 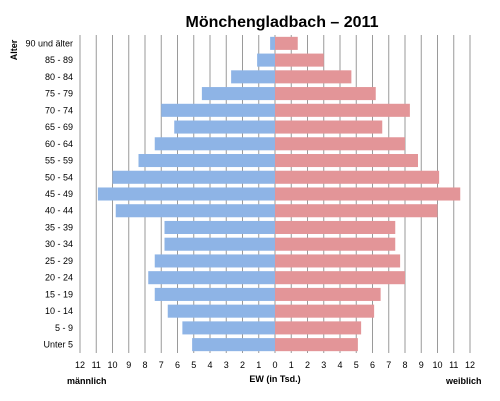 I want to click on age-group-label: 45 - 49, so click(x=59, y=194).